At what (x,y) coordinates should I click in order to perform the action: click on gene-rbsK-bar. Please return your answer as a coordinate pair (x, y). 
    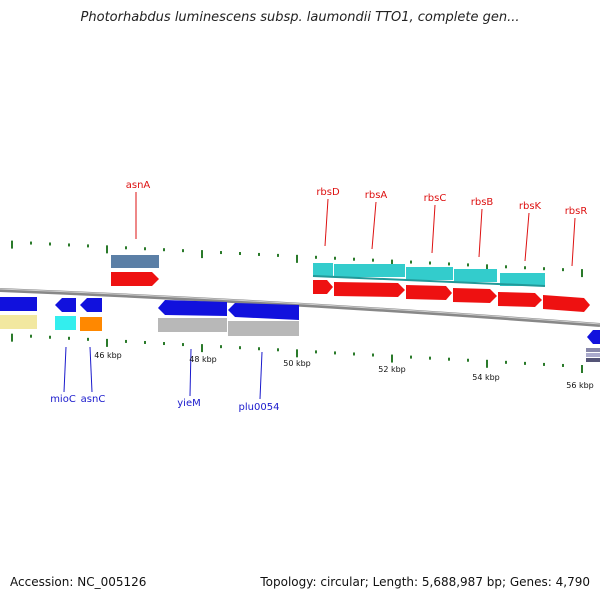
    Looking at the image, I should click on (522, 279).